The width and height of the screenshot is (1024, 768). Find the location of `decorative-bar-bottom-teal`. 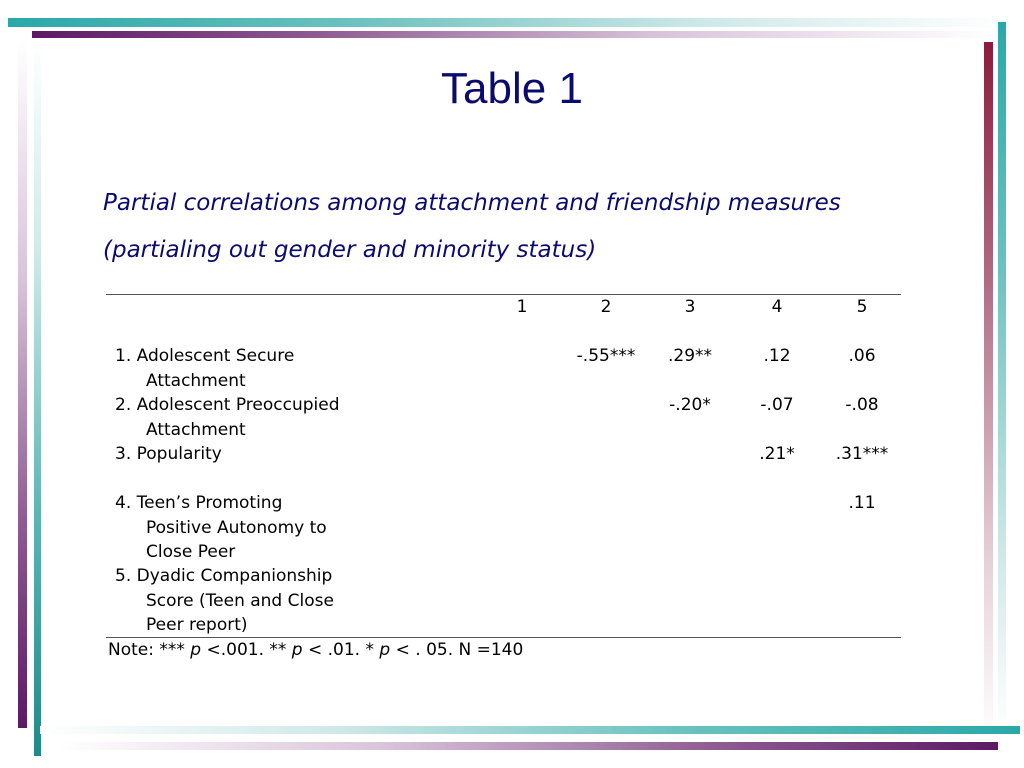

decorative-bar-bottom-teal is located at coordinates (530, 730).